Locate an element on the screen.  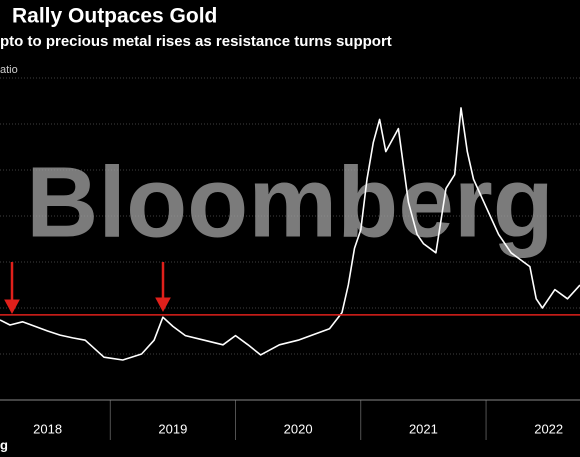
source: g is located at coordinates (4, 444).